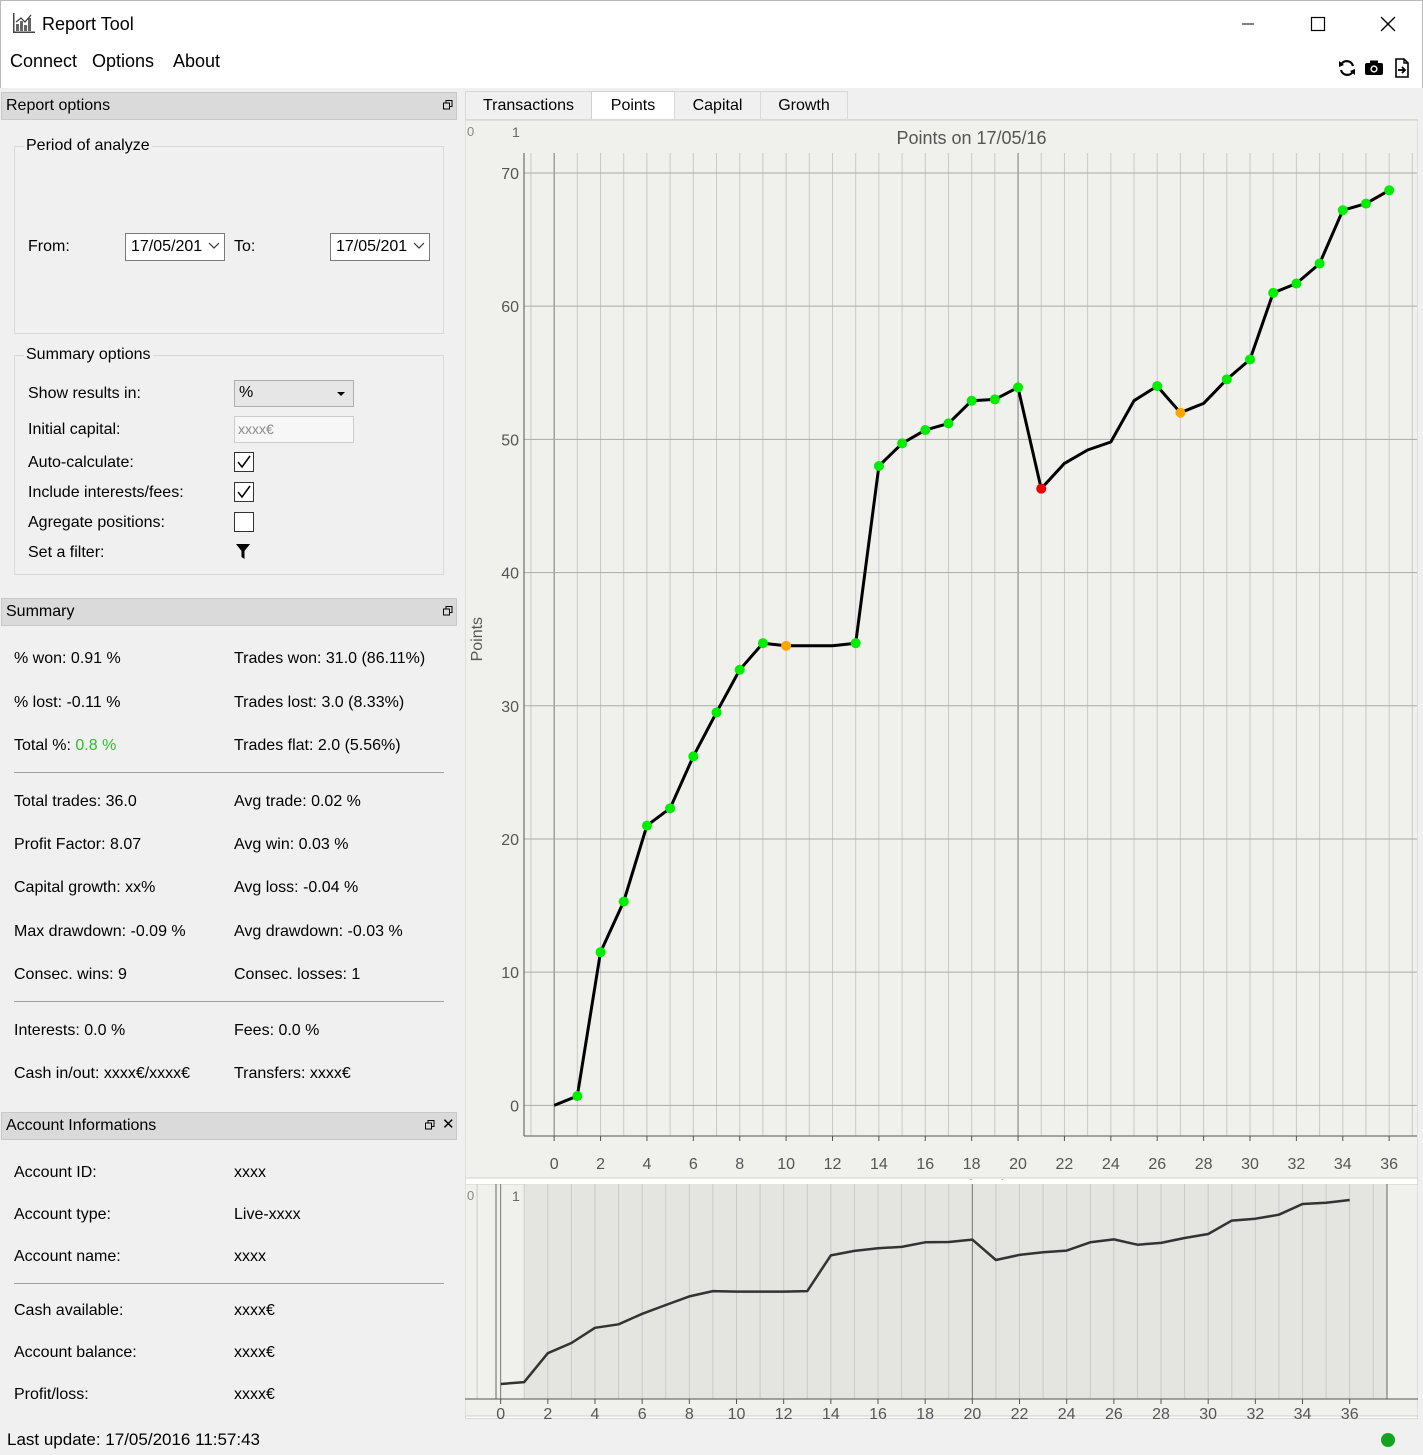 This screenshot has height=1455, width=1423. Describe the element at coordinates (291, 844) in the screenshot. I see `avg-win: Avg win: 0.03 %` at that location.